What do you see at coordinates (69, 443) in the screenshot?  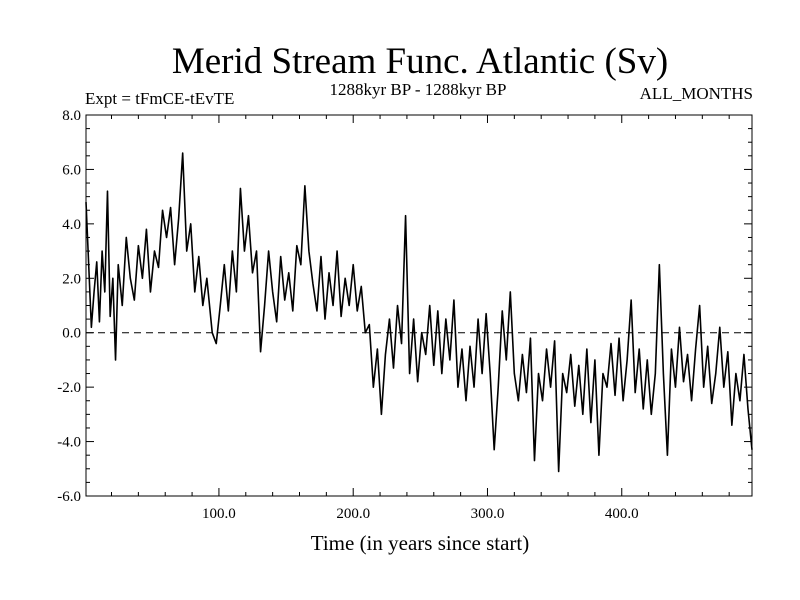 I see `y-tick-label: -4.0` at bounding box center [69, 443].